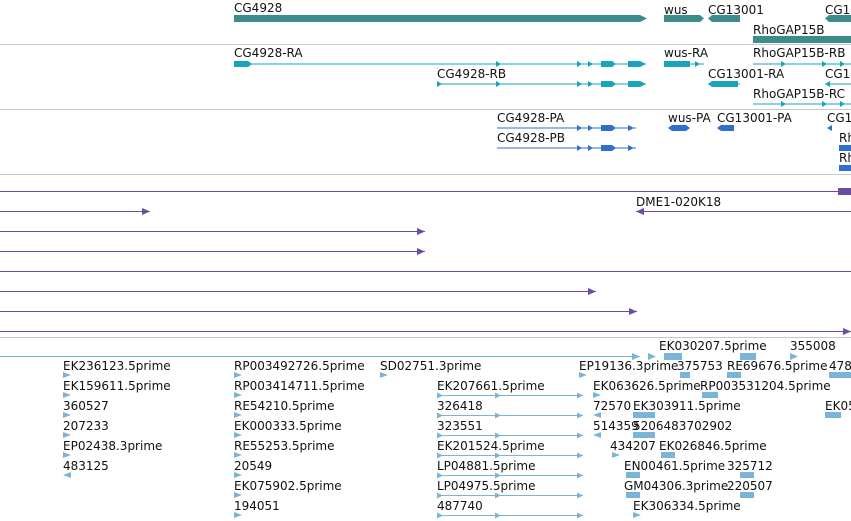  What do you see at coordinates (258, 8) in the screenshot?
I see `gene-label: CG4928` at bounding box center [258, 8].